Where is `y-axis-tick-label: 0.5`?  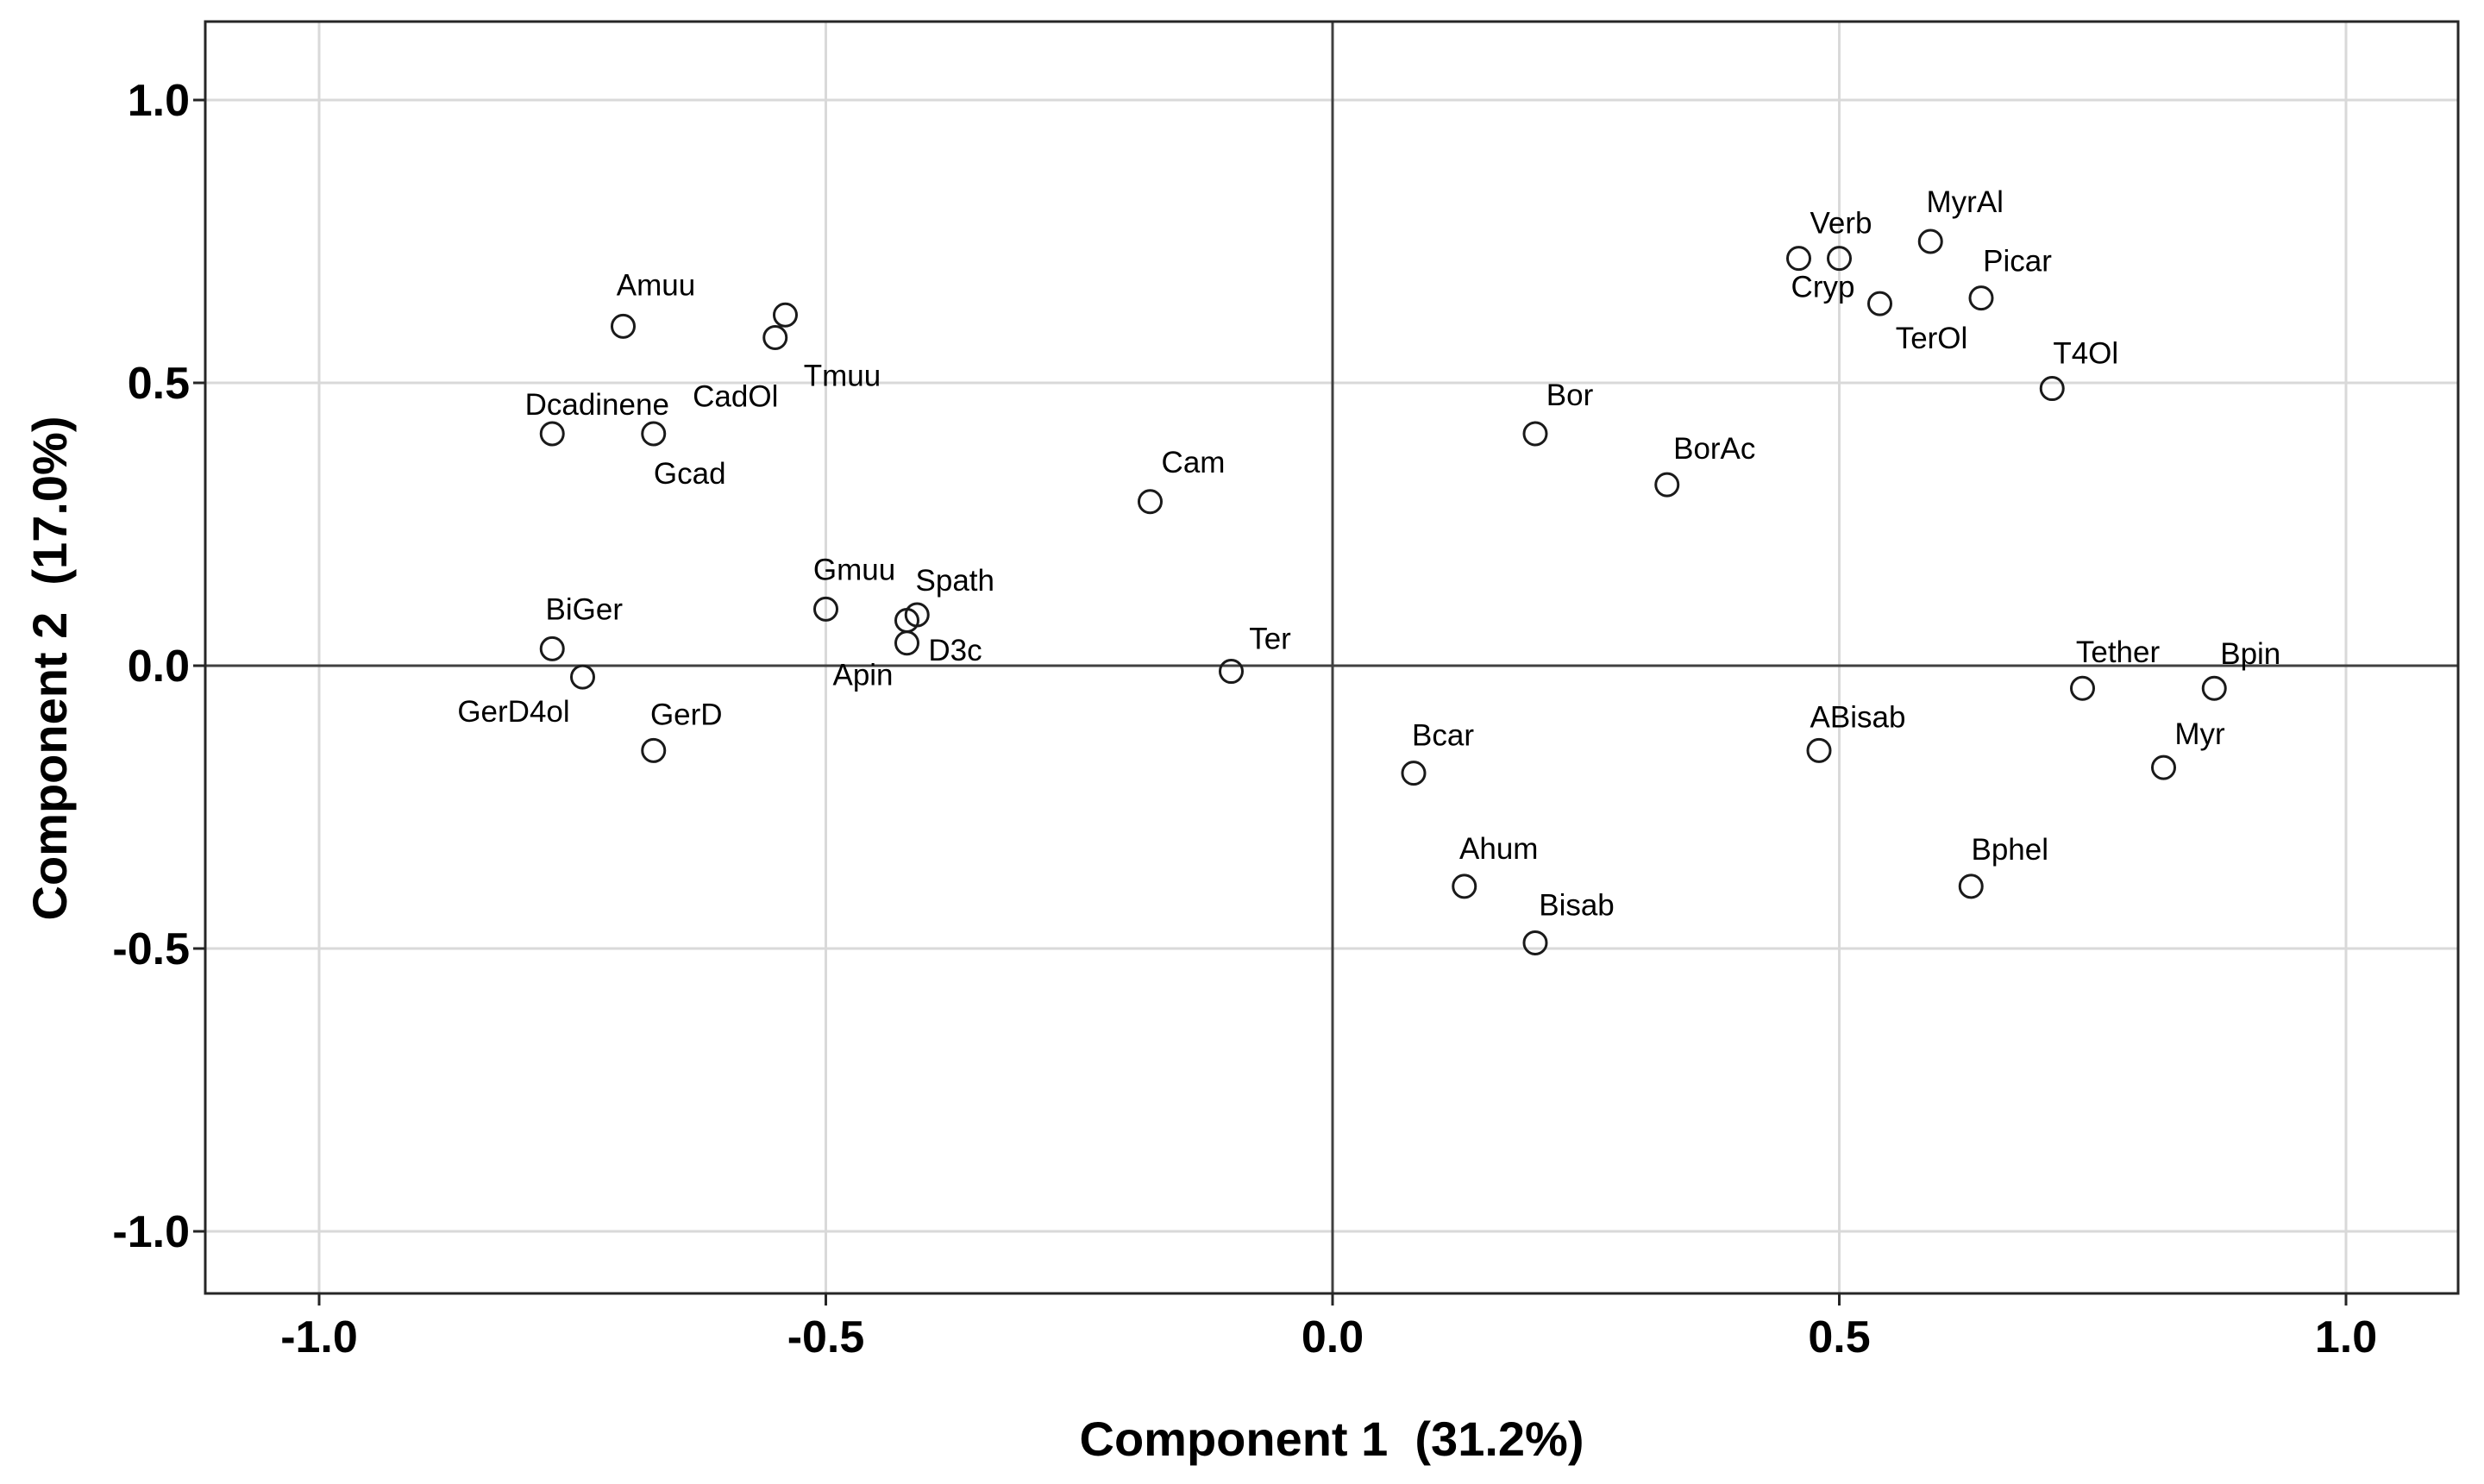 y-axis-tick-label: 0.5 is located at coordinates (159, 384).